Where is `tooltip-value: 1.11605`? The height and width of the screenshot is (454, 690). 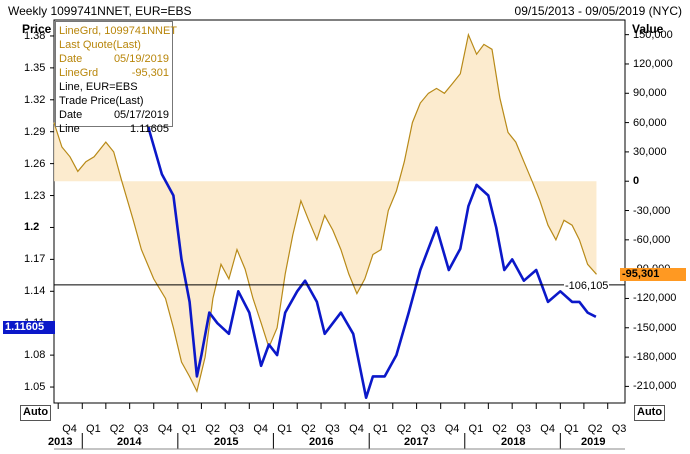 tooltip-value: 1.11605 is located at coordinates (149, 129).